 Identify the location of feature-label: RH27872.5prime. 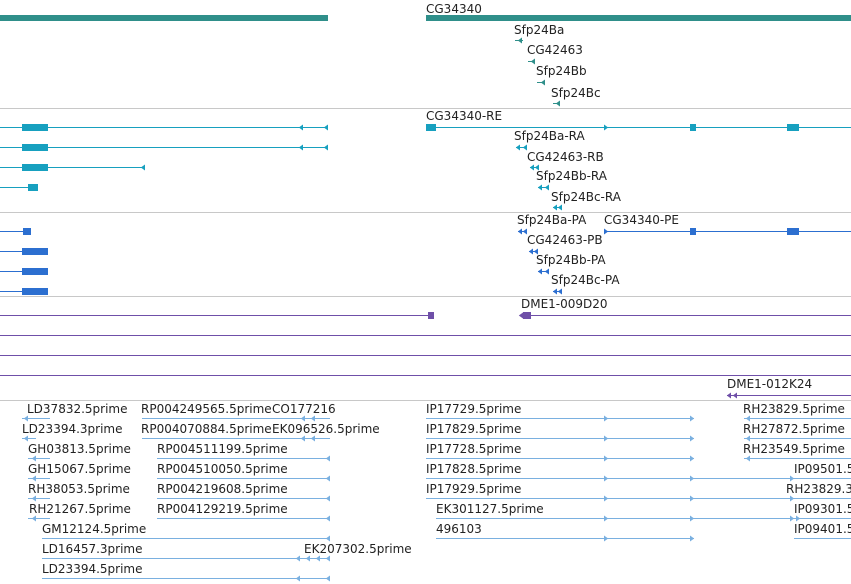
(794, 429).